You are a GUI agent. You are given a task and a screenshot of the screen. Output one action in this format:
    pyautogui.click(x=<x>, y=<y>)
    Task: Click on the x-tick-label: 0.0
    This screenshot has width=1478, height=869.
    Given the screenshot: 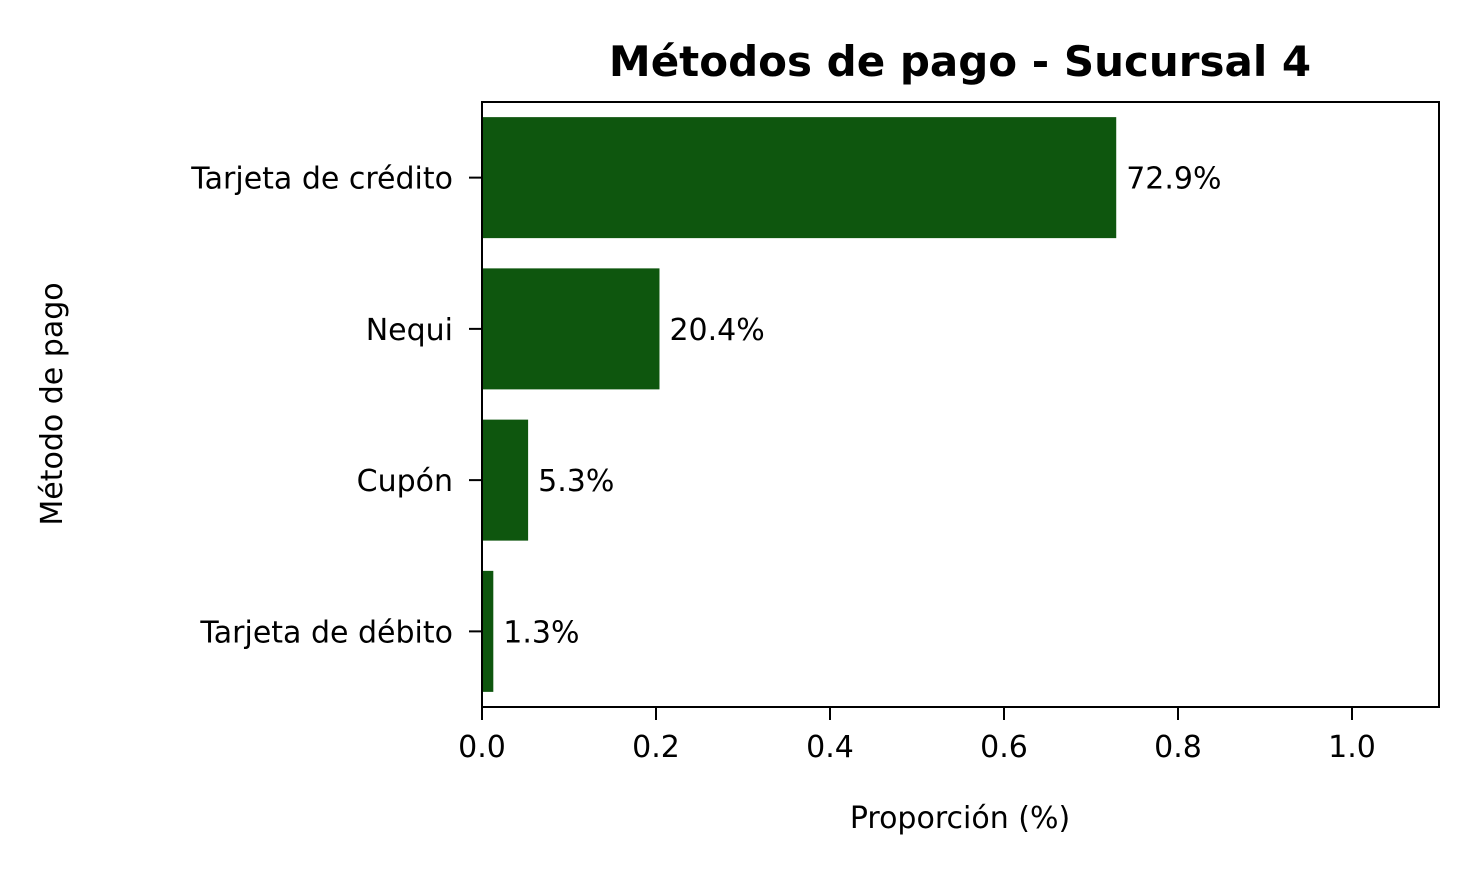 What is the action you would take?
    pyautogui.click(x=482, y=747)
    